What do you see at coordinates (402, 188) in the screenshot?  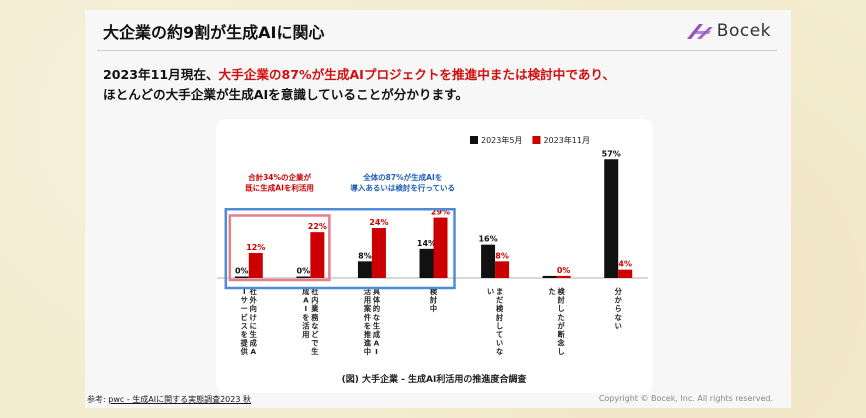 I see `annotation-text: 導入あるいは検討を行っている` at bounding box center [402, 188].